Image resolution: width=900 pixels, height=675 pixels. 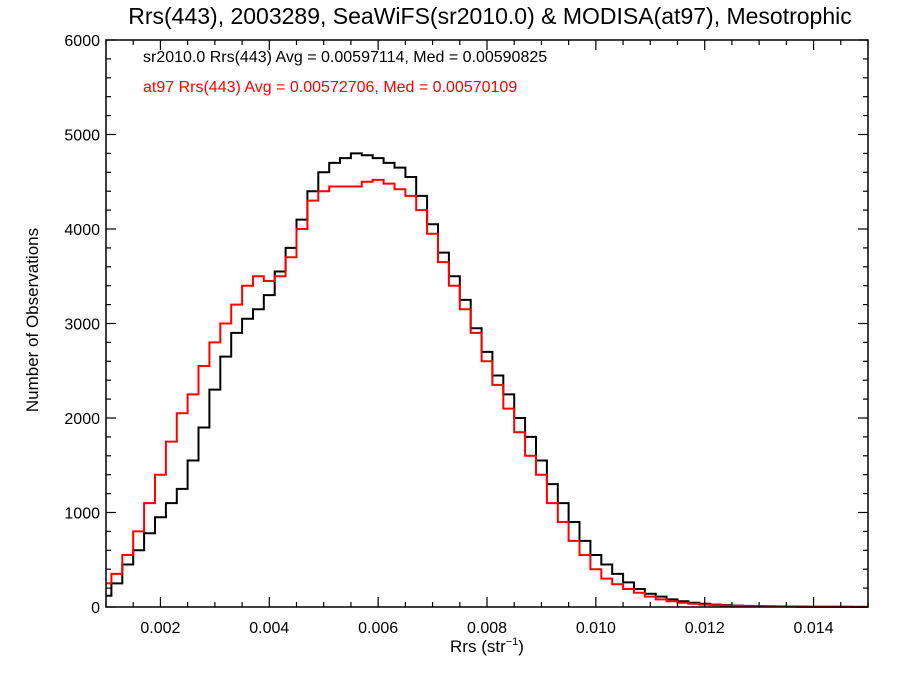 I want to click on y-tick-label: 3000, so click(x=82, y=325).